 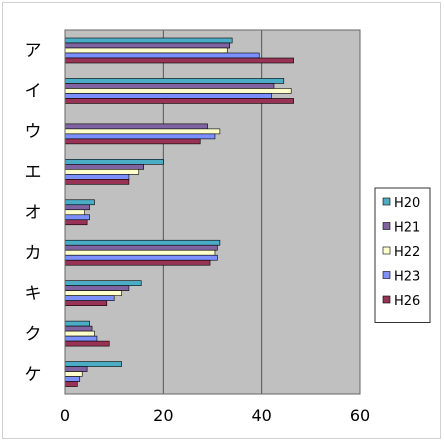 I want to click on category-label: カ, so click(x=33, y=253).